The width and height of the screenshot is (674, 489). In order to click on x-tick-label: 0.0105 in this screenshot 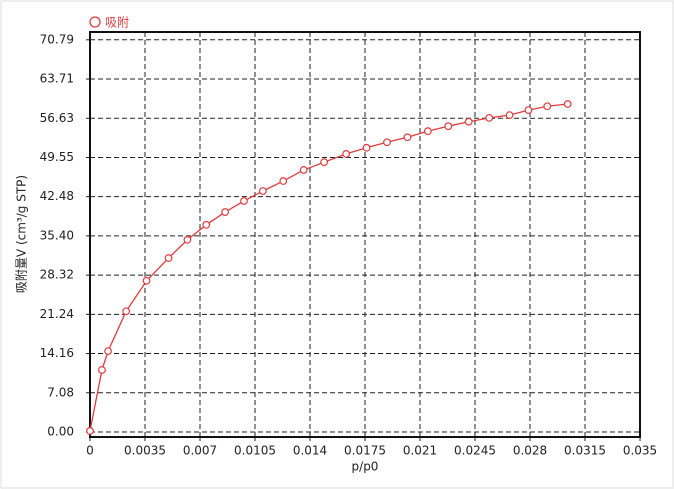, I will do `click(255, 451)`.